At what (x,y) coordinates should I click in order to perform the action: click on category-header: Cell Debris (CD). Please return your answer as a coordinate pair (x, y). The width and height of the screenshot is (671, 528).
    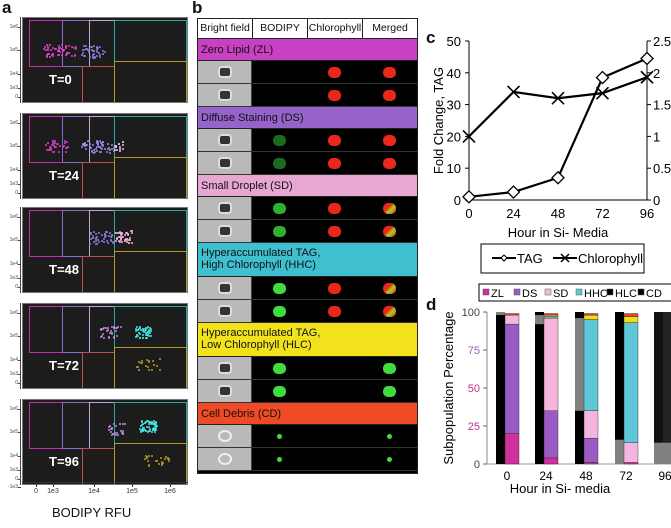
    Looking at the image, I should click on (307, 414).